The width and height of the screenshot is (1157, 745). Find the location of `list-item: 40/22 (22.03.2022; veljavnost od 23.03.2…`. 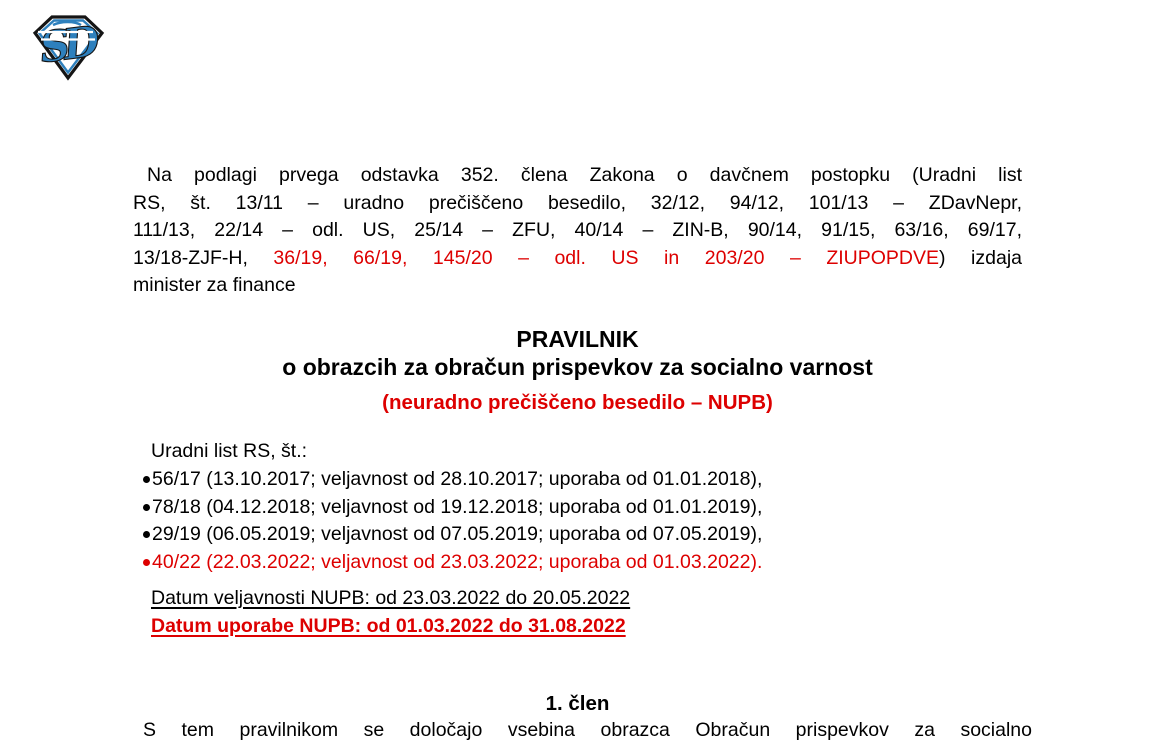

list-item: 40/22 (22.03.2022; veljavnost od 23.03.2… is located at coordinates (577, 563).